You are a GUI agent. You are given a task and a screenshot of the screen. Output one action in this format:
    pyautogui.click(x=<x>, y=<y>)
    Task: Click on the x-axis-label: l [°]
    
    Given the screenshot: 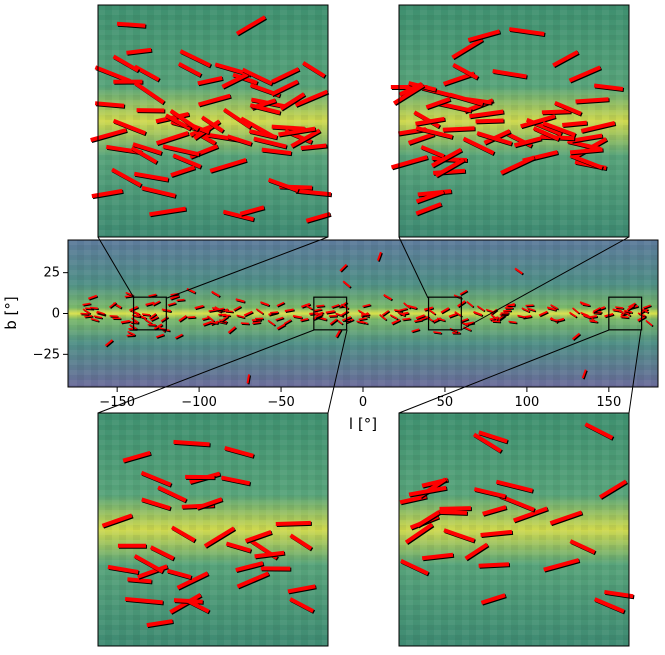 What is the action you would take?
    pyautogui.click(x=363, y=424)
    